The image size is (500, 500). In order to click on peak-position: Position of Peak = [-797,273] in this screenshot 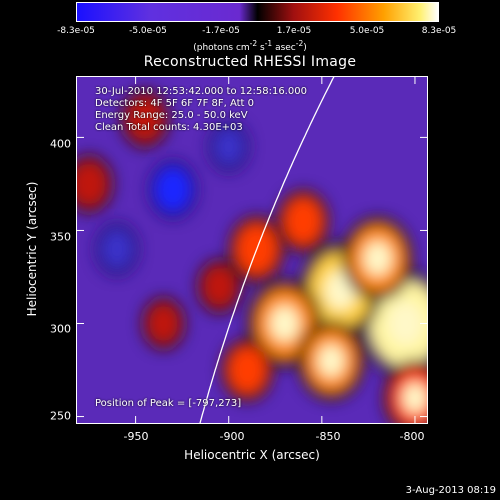, I will do `click(168, 403)`.